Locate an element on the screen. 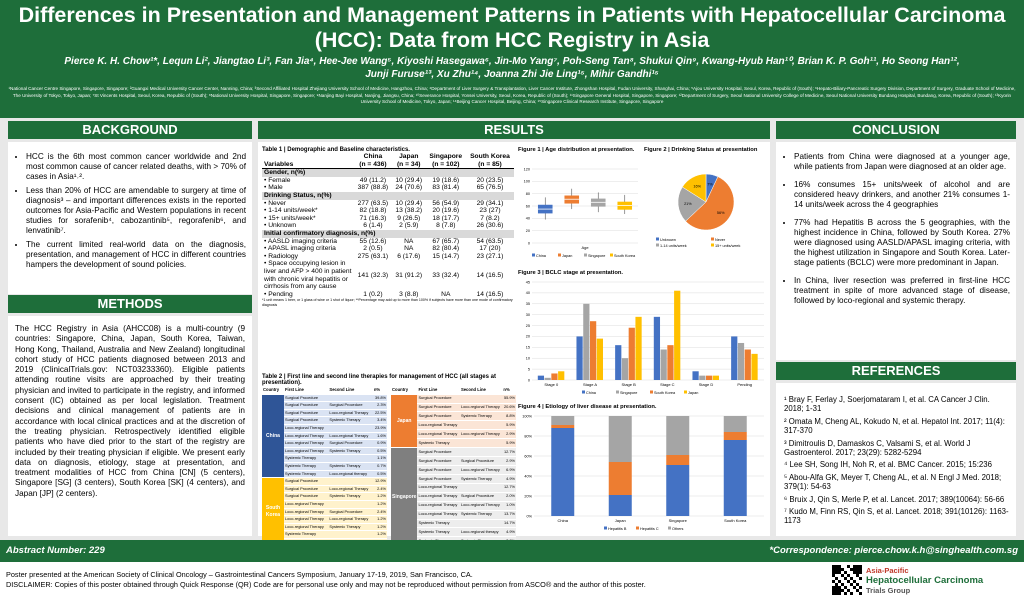 This screenshot has width=1024, height=597. cell: 277 (63.5) is located at coordinates (373, 203).